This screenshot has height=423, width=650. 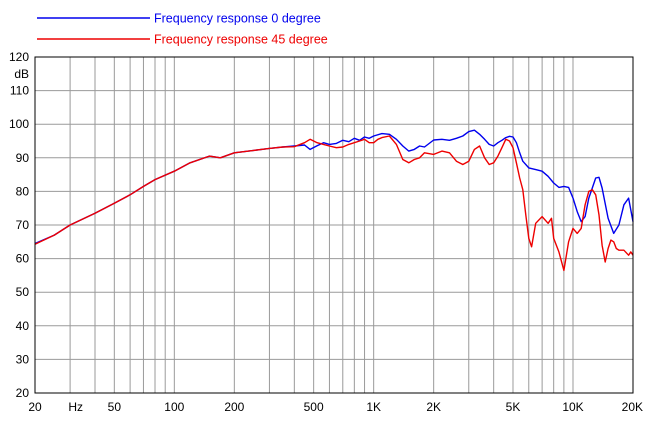 I want to click on y-tick-label: 20, so click(x=23, y=393).